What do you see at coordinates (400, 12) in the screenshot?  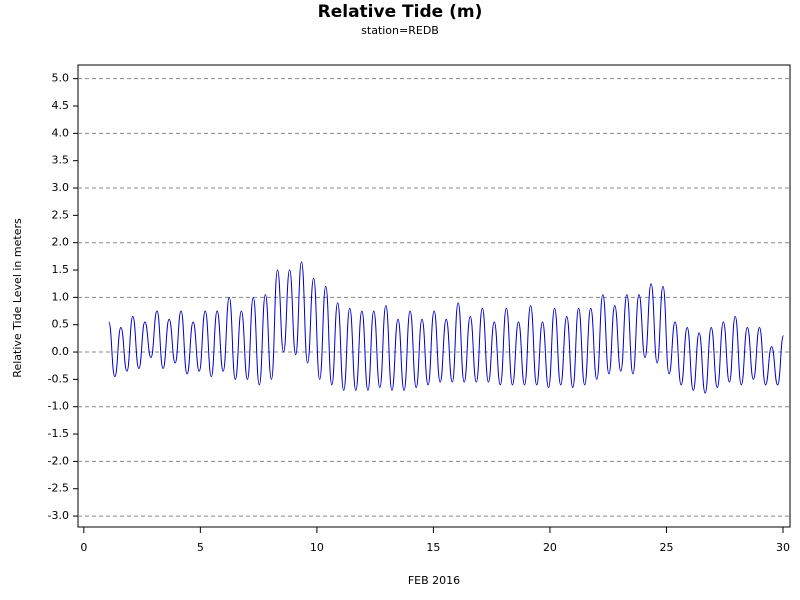 I see `chart-title: Relative Tide (m)` at bounding box center [400, 12].